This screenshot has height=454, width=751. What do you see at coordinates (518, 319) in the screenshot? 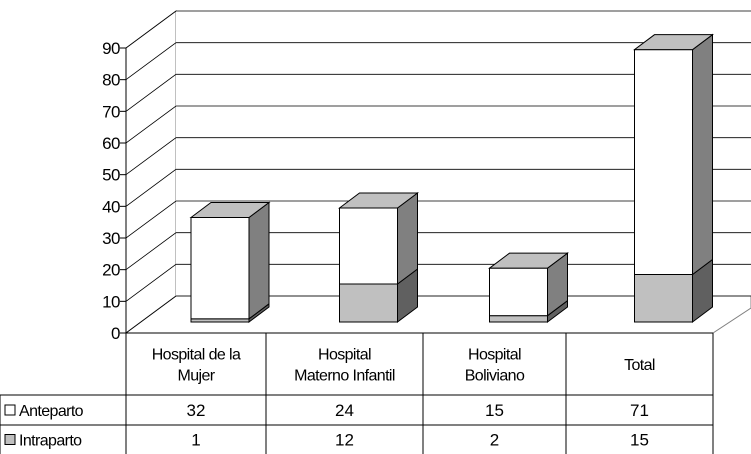
I see `intraparto-bar-hospital-boliviano-front` at bounding box center [518, 319].